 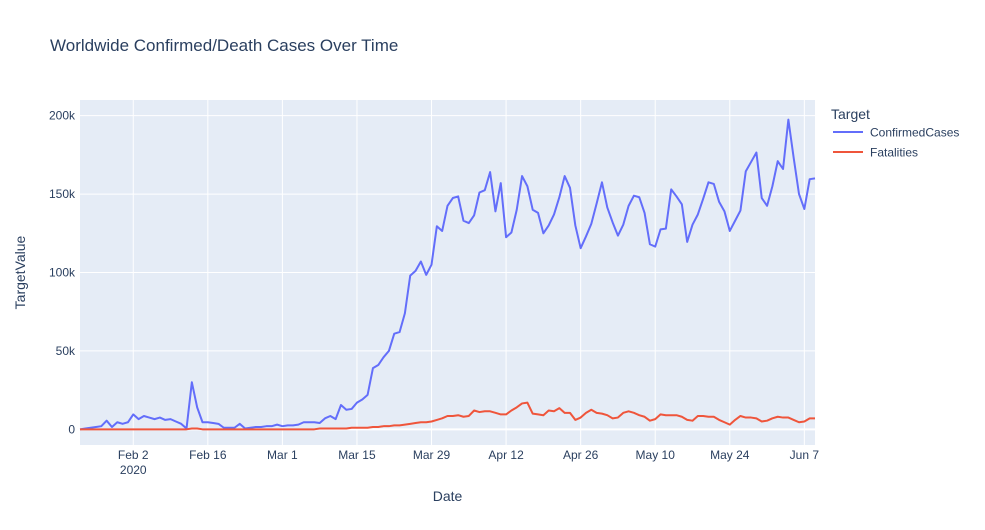 I want to click on x-axis-title: Date, so click(x=448, y=496).